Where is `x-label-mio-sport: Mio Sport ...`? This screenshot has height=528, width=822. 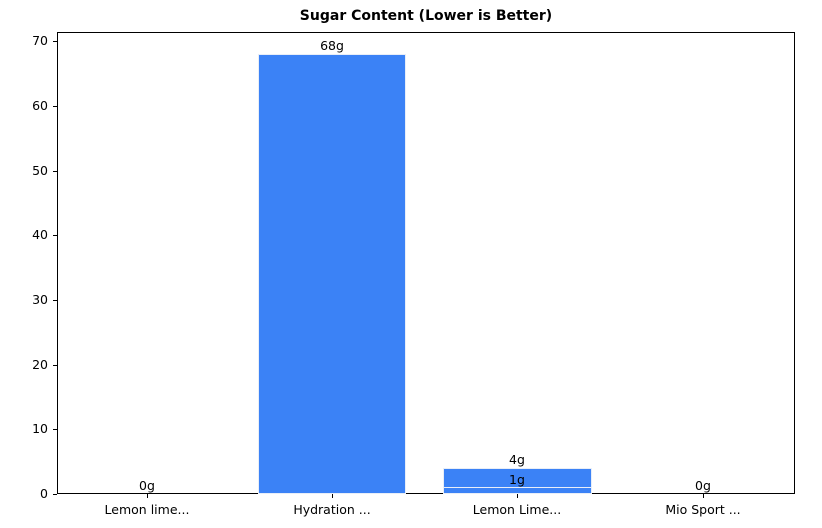 x-label-mio-sport: Mio Sport ... is located at coordinates (703, 509).